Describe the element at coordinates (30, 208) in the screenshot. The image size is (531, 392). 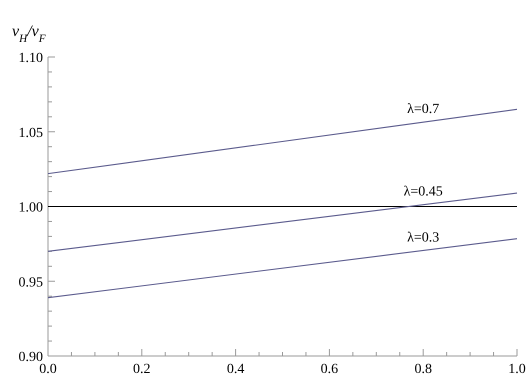
I see `y-tick-label: 1.00` at that location.